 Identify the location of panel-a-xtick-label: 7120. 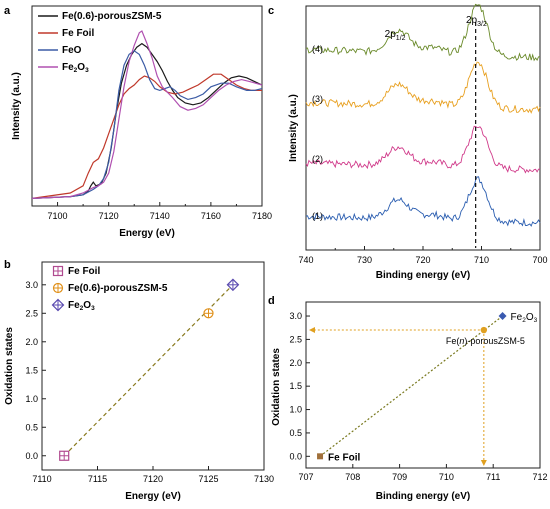
(109, 216).